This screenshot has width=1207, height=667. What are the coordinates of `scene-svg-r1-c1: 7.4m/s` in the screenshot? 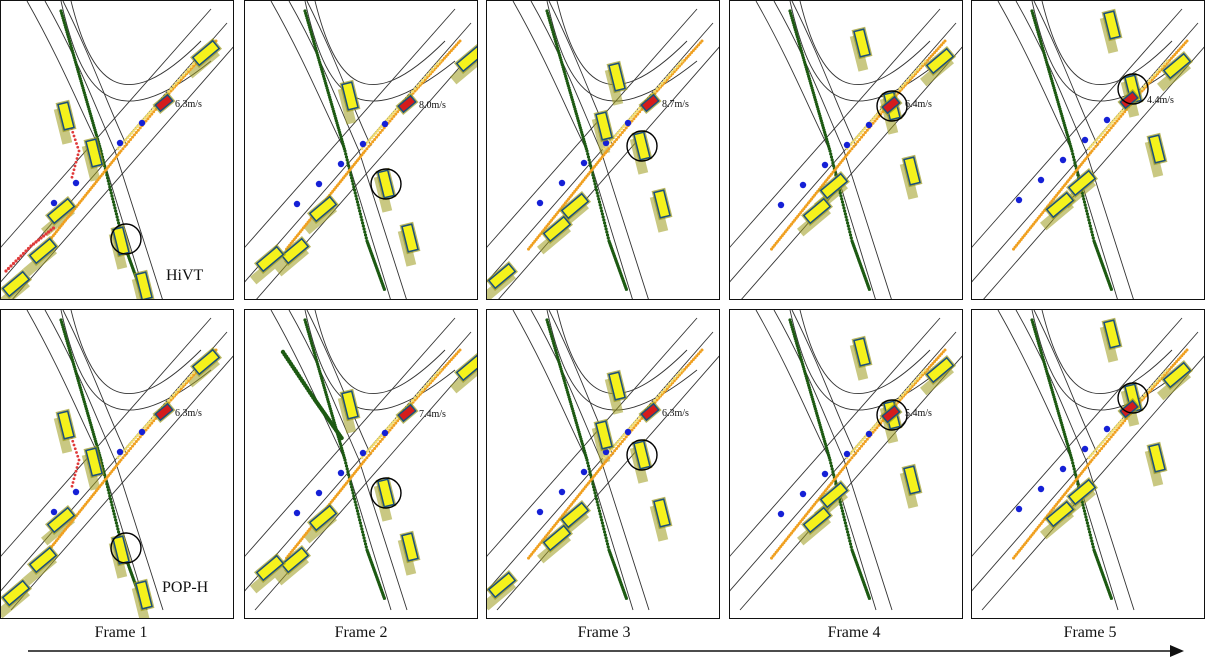 It's located at (361, 460).